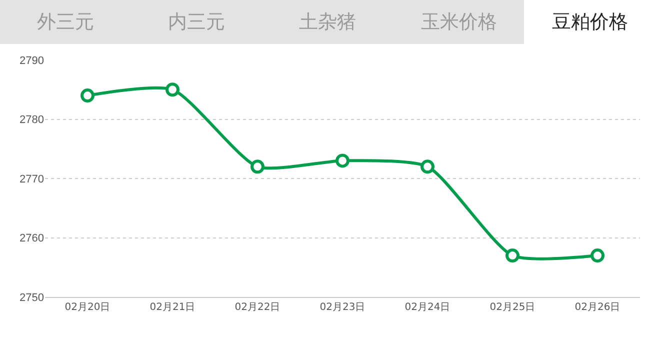  What do you see at coordinates (257, 307) in the screenshot?
I see `x-tick-label: 02月22日` at bounding box center [257, 307].